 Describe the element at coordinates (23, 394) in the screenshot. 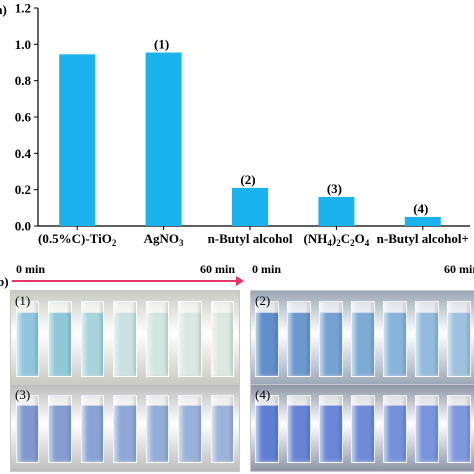

I see `photo-panel-label: (3)` at that location.